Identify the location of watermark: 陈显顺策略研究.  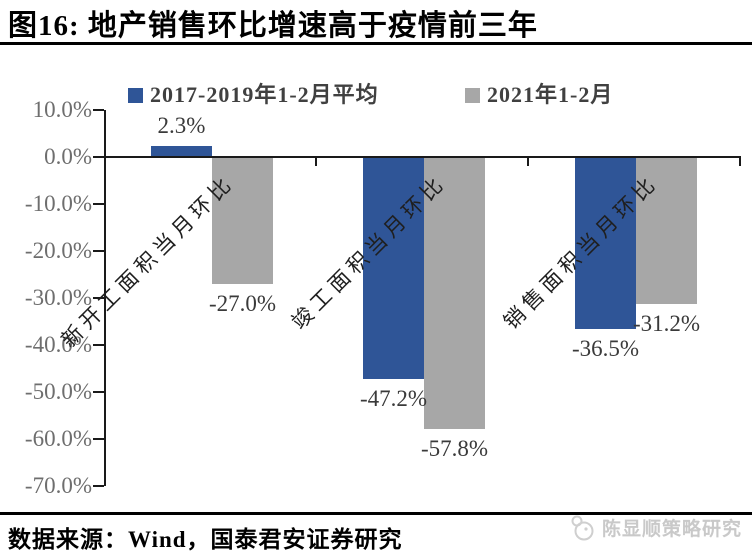
(656, 527).